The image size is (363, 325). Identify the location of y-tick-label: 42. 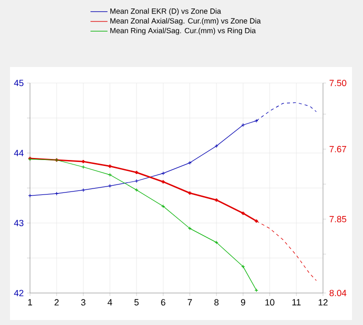
(19, 293).